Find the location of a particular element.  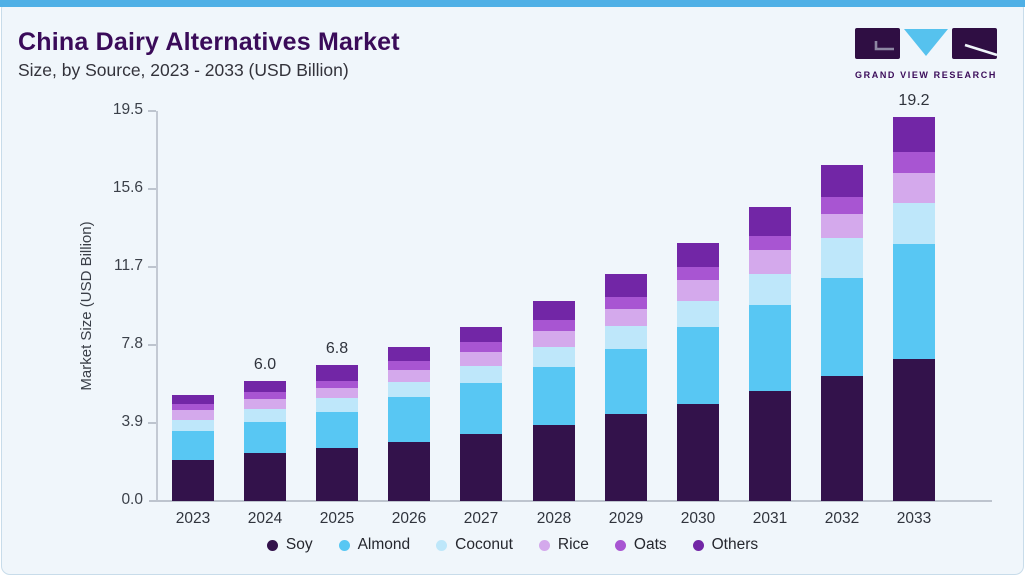

x-axis-label-2026: 2026 is located at coordinates (409, 518).